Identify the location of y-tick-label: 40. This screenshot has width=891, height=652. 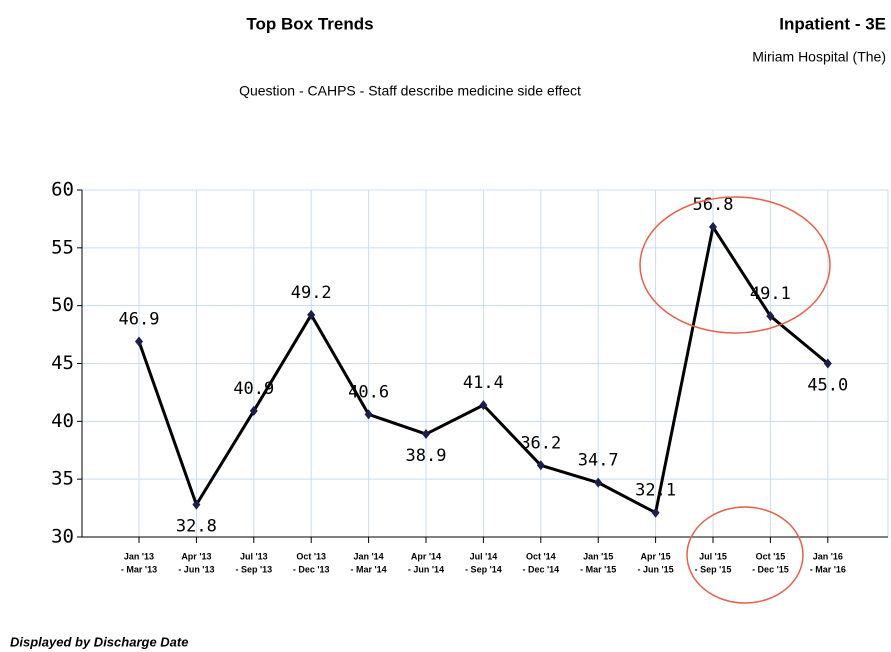
(62, 421).